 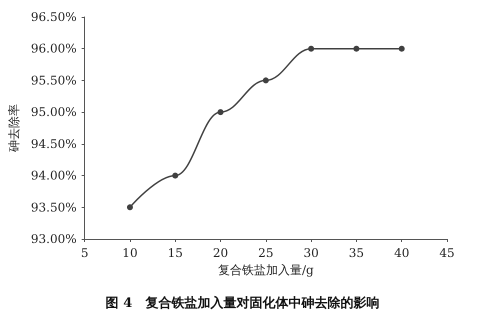 What do you see at coordinates (53, 112) in the screenshot?
I see `y-tick-label: 95.00%` at bounding box center [53, 112].